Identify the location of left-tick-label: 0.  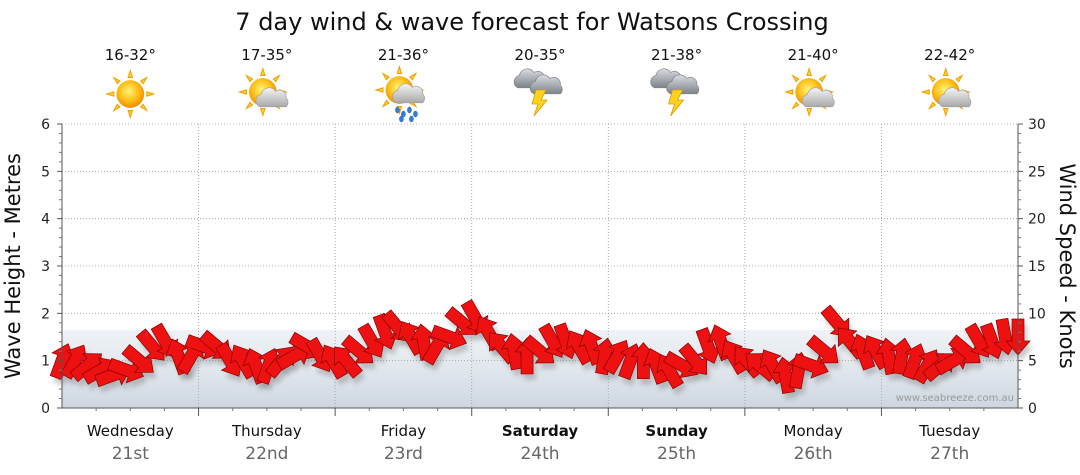
(45, 409).